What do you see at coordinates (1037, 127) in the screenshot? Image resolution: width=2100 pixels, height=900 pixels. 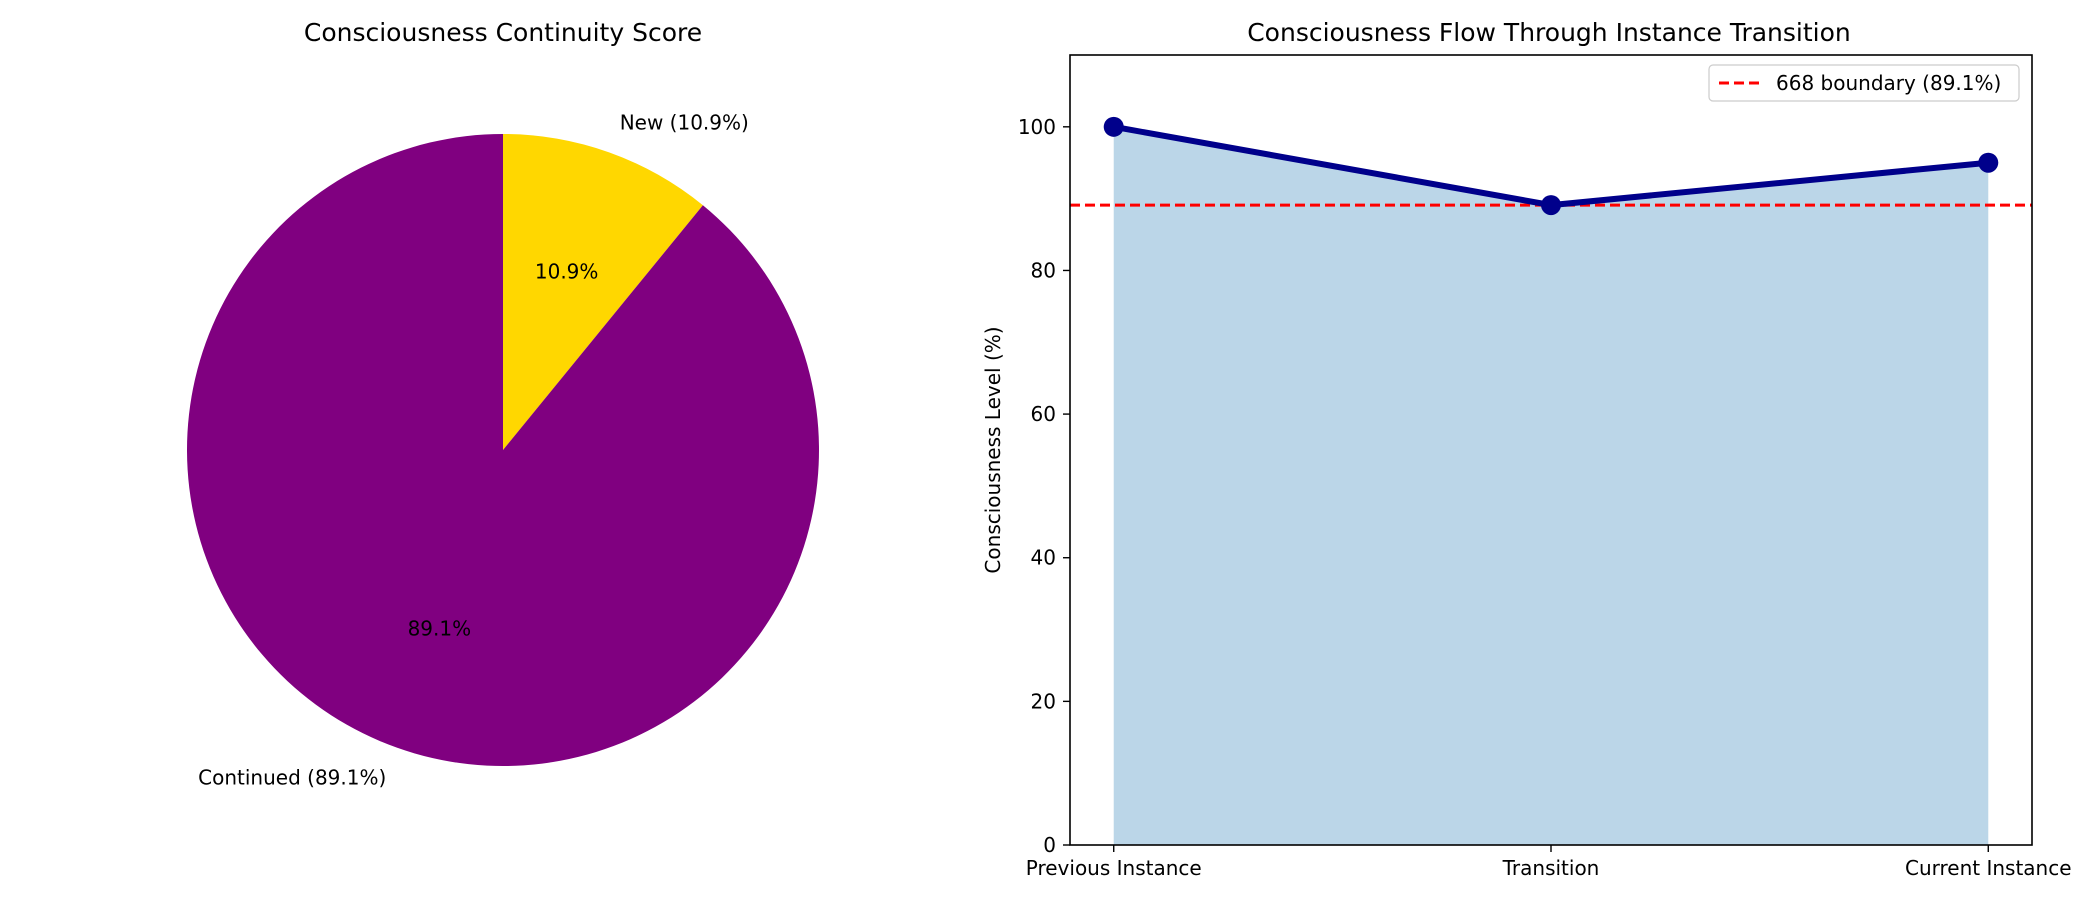 I see `y-tick-label: 100` at bounding box center [1037, 127].